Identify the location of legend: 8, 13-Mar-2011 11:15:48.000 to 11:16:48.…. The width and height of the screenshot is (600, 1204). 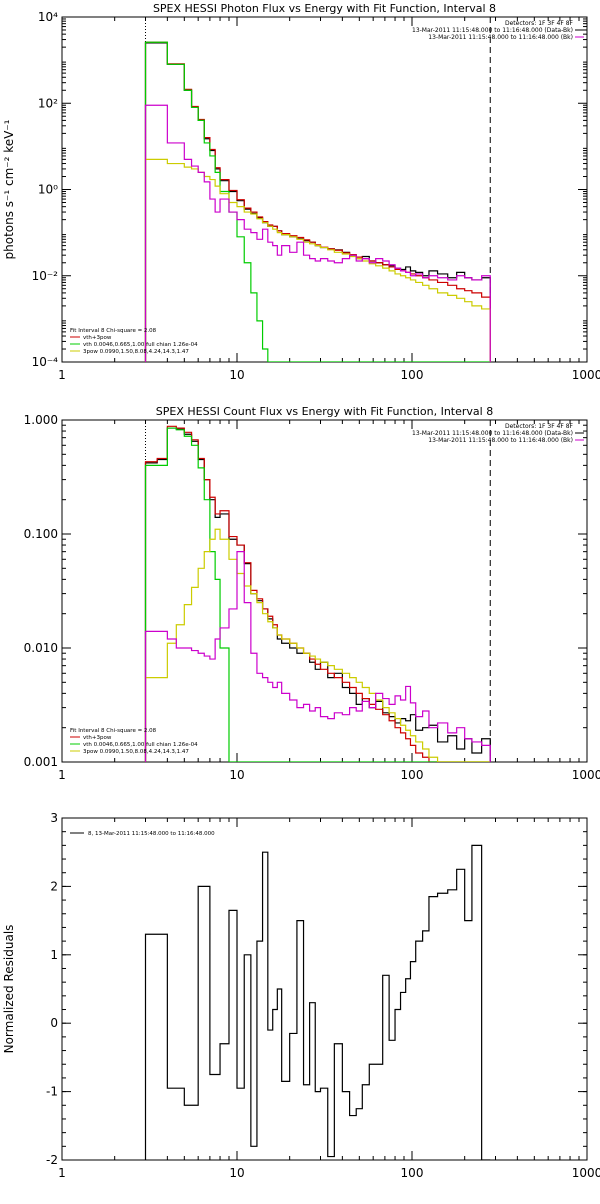
(142, 834).